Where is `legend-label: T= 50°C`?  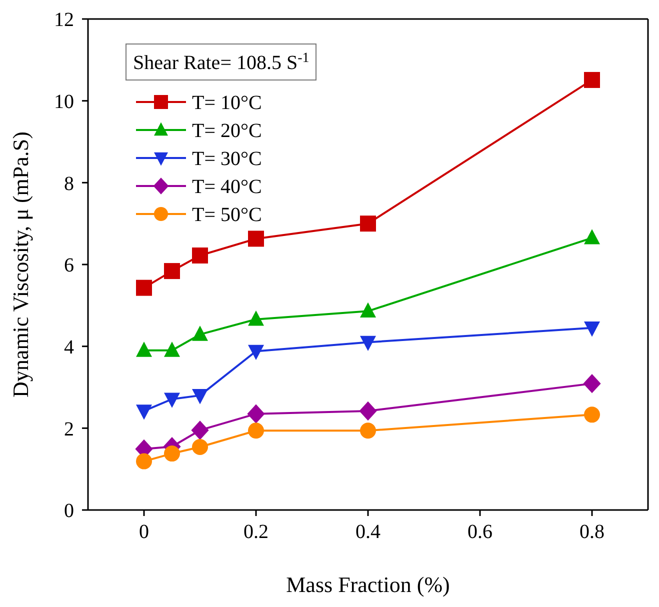
legend-label: T= 50°C is located at coordinates (227, 215).